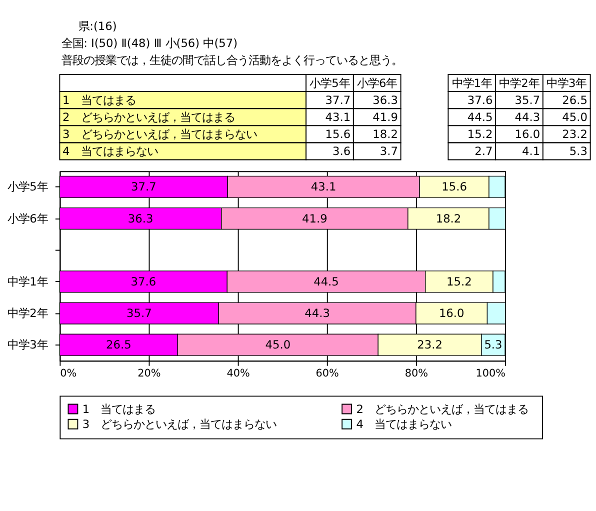  What do you see at coordinates (110, 151) in the screenshot?
I see `y-tick-label: 4 当てはまらない` at bounding box center [110, 151].